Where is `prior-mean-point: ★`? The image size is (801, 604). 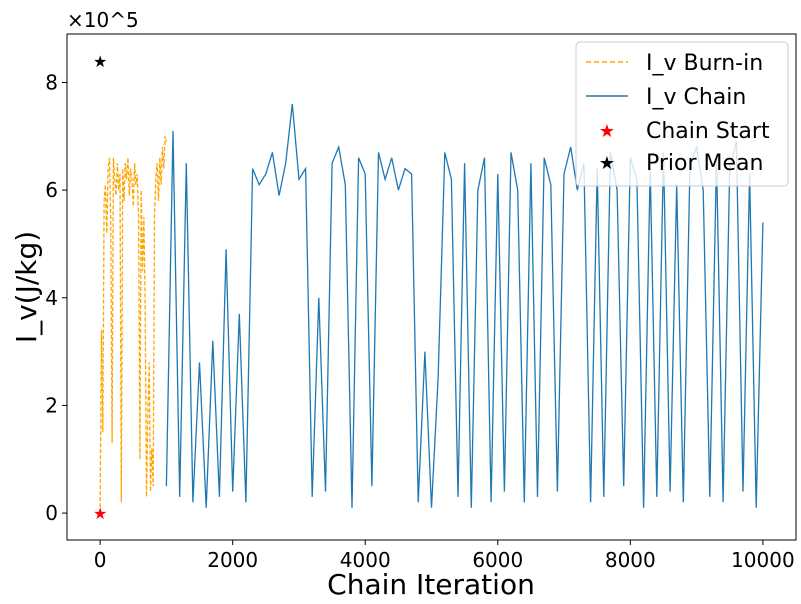 prior-mean-point: ★ is located at coordinates (100, 61).